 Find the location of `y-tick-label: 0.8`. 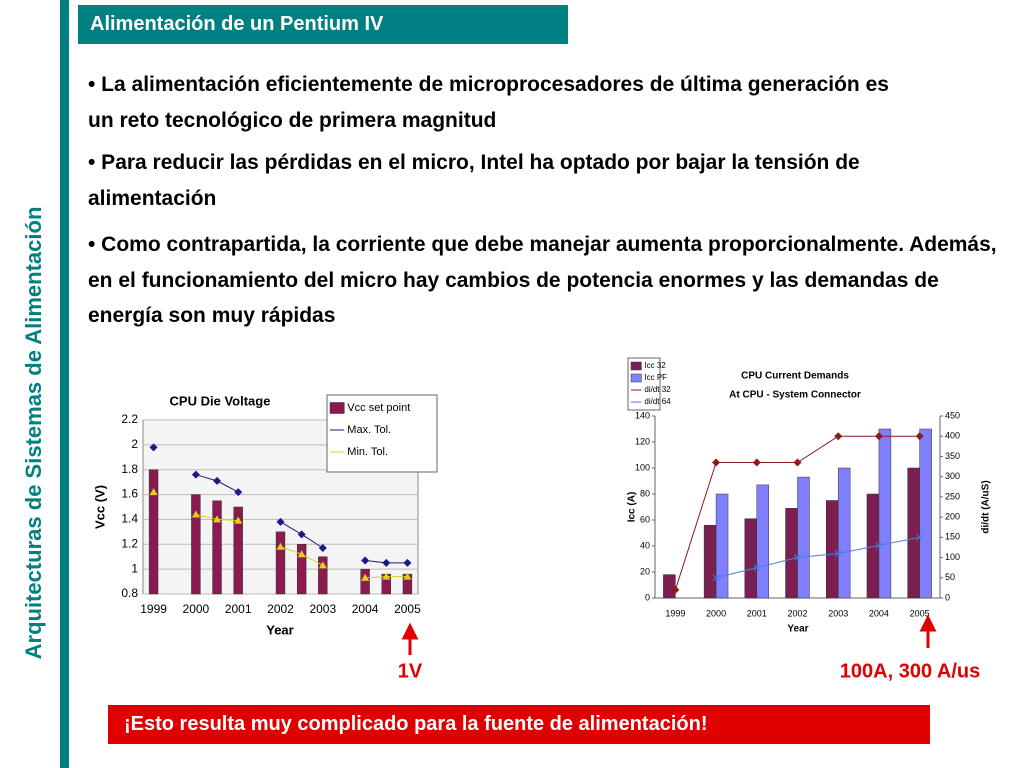

y-tick-label: 0.8 is located at coordinates (129, 593).